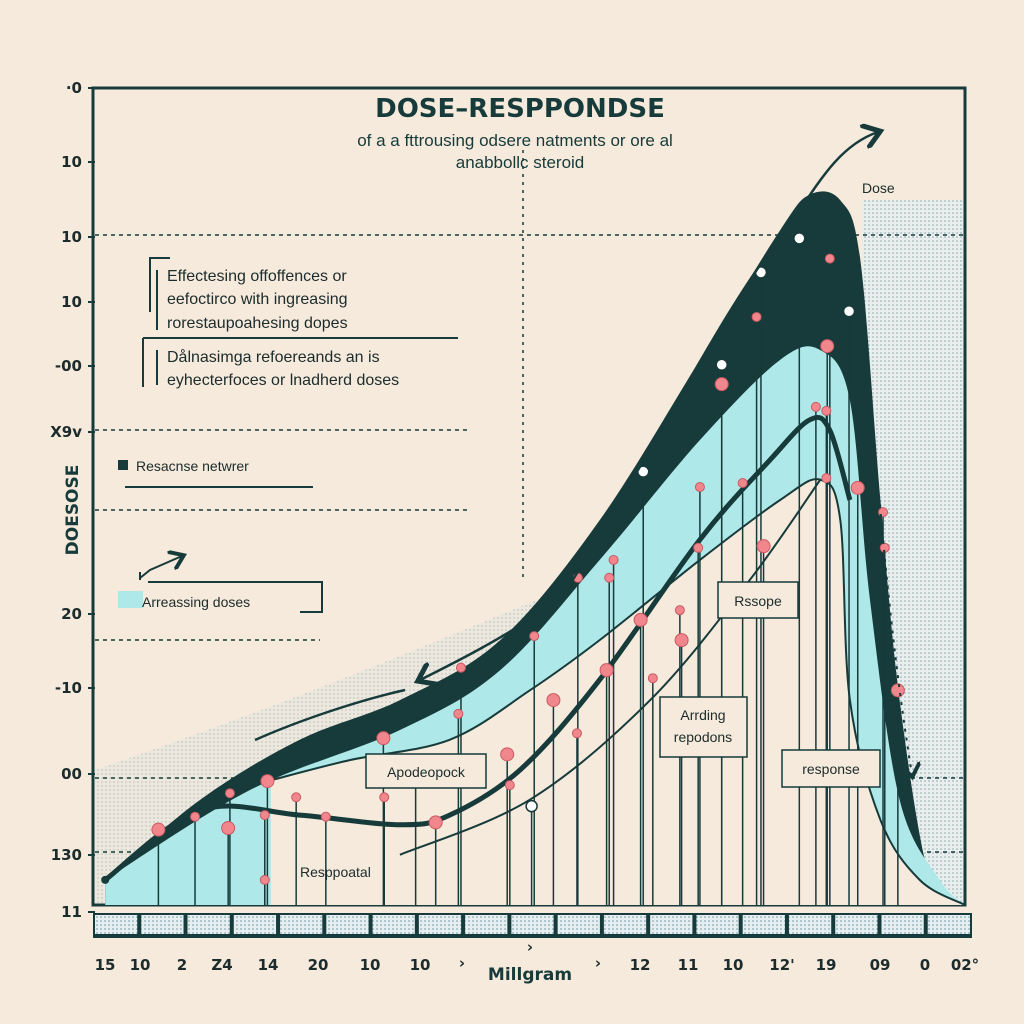 This screenshot has width=1024, height=1024. I want to click on note-line: Dålnasimga refoereands an is, so click(273, 357).